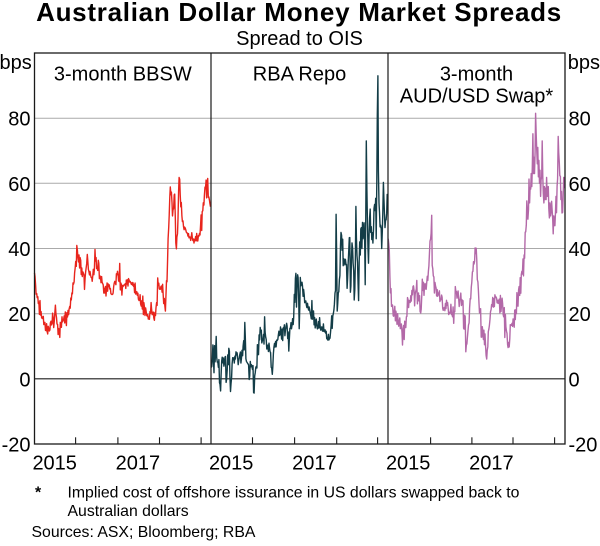 Image resolution: width=600 pixels, height=546 pixels. What do you see at coordinates (299, 13) in the screenshot?
I see `svg-text:Australian Dollar Money Market: Australian Dollar Money Market Spreads` at bounding box center [299, 13].